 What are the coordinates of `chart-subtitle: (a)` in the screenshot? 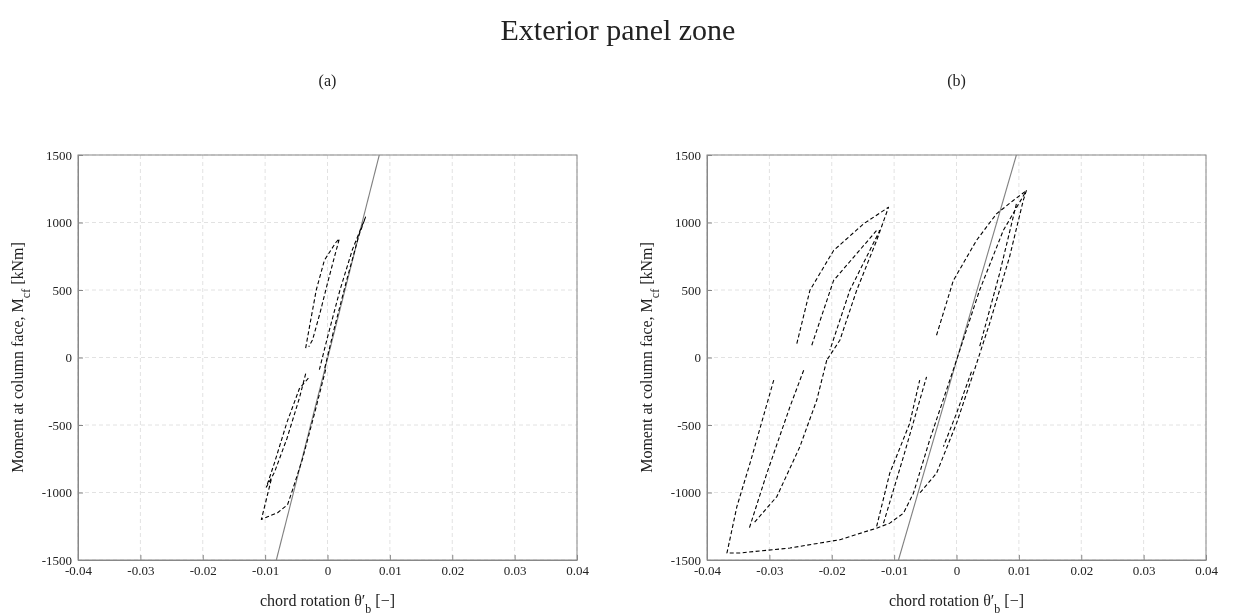 It's located at (327, 81).